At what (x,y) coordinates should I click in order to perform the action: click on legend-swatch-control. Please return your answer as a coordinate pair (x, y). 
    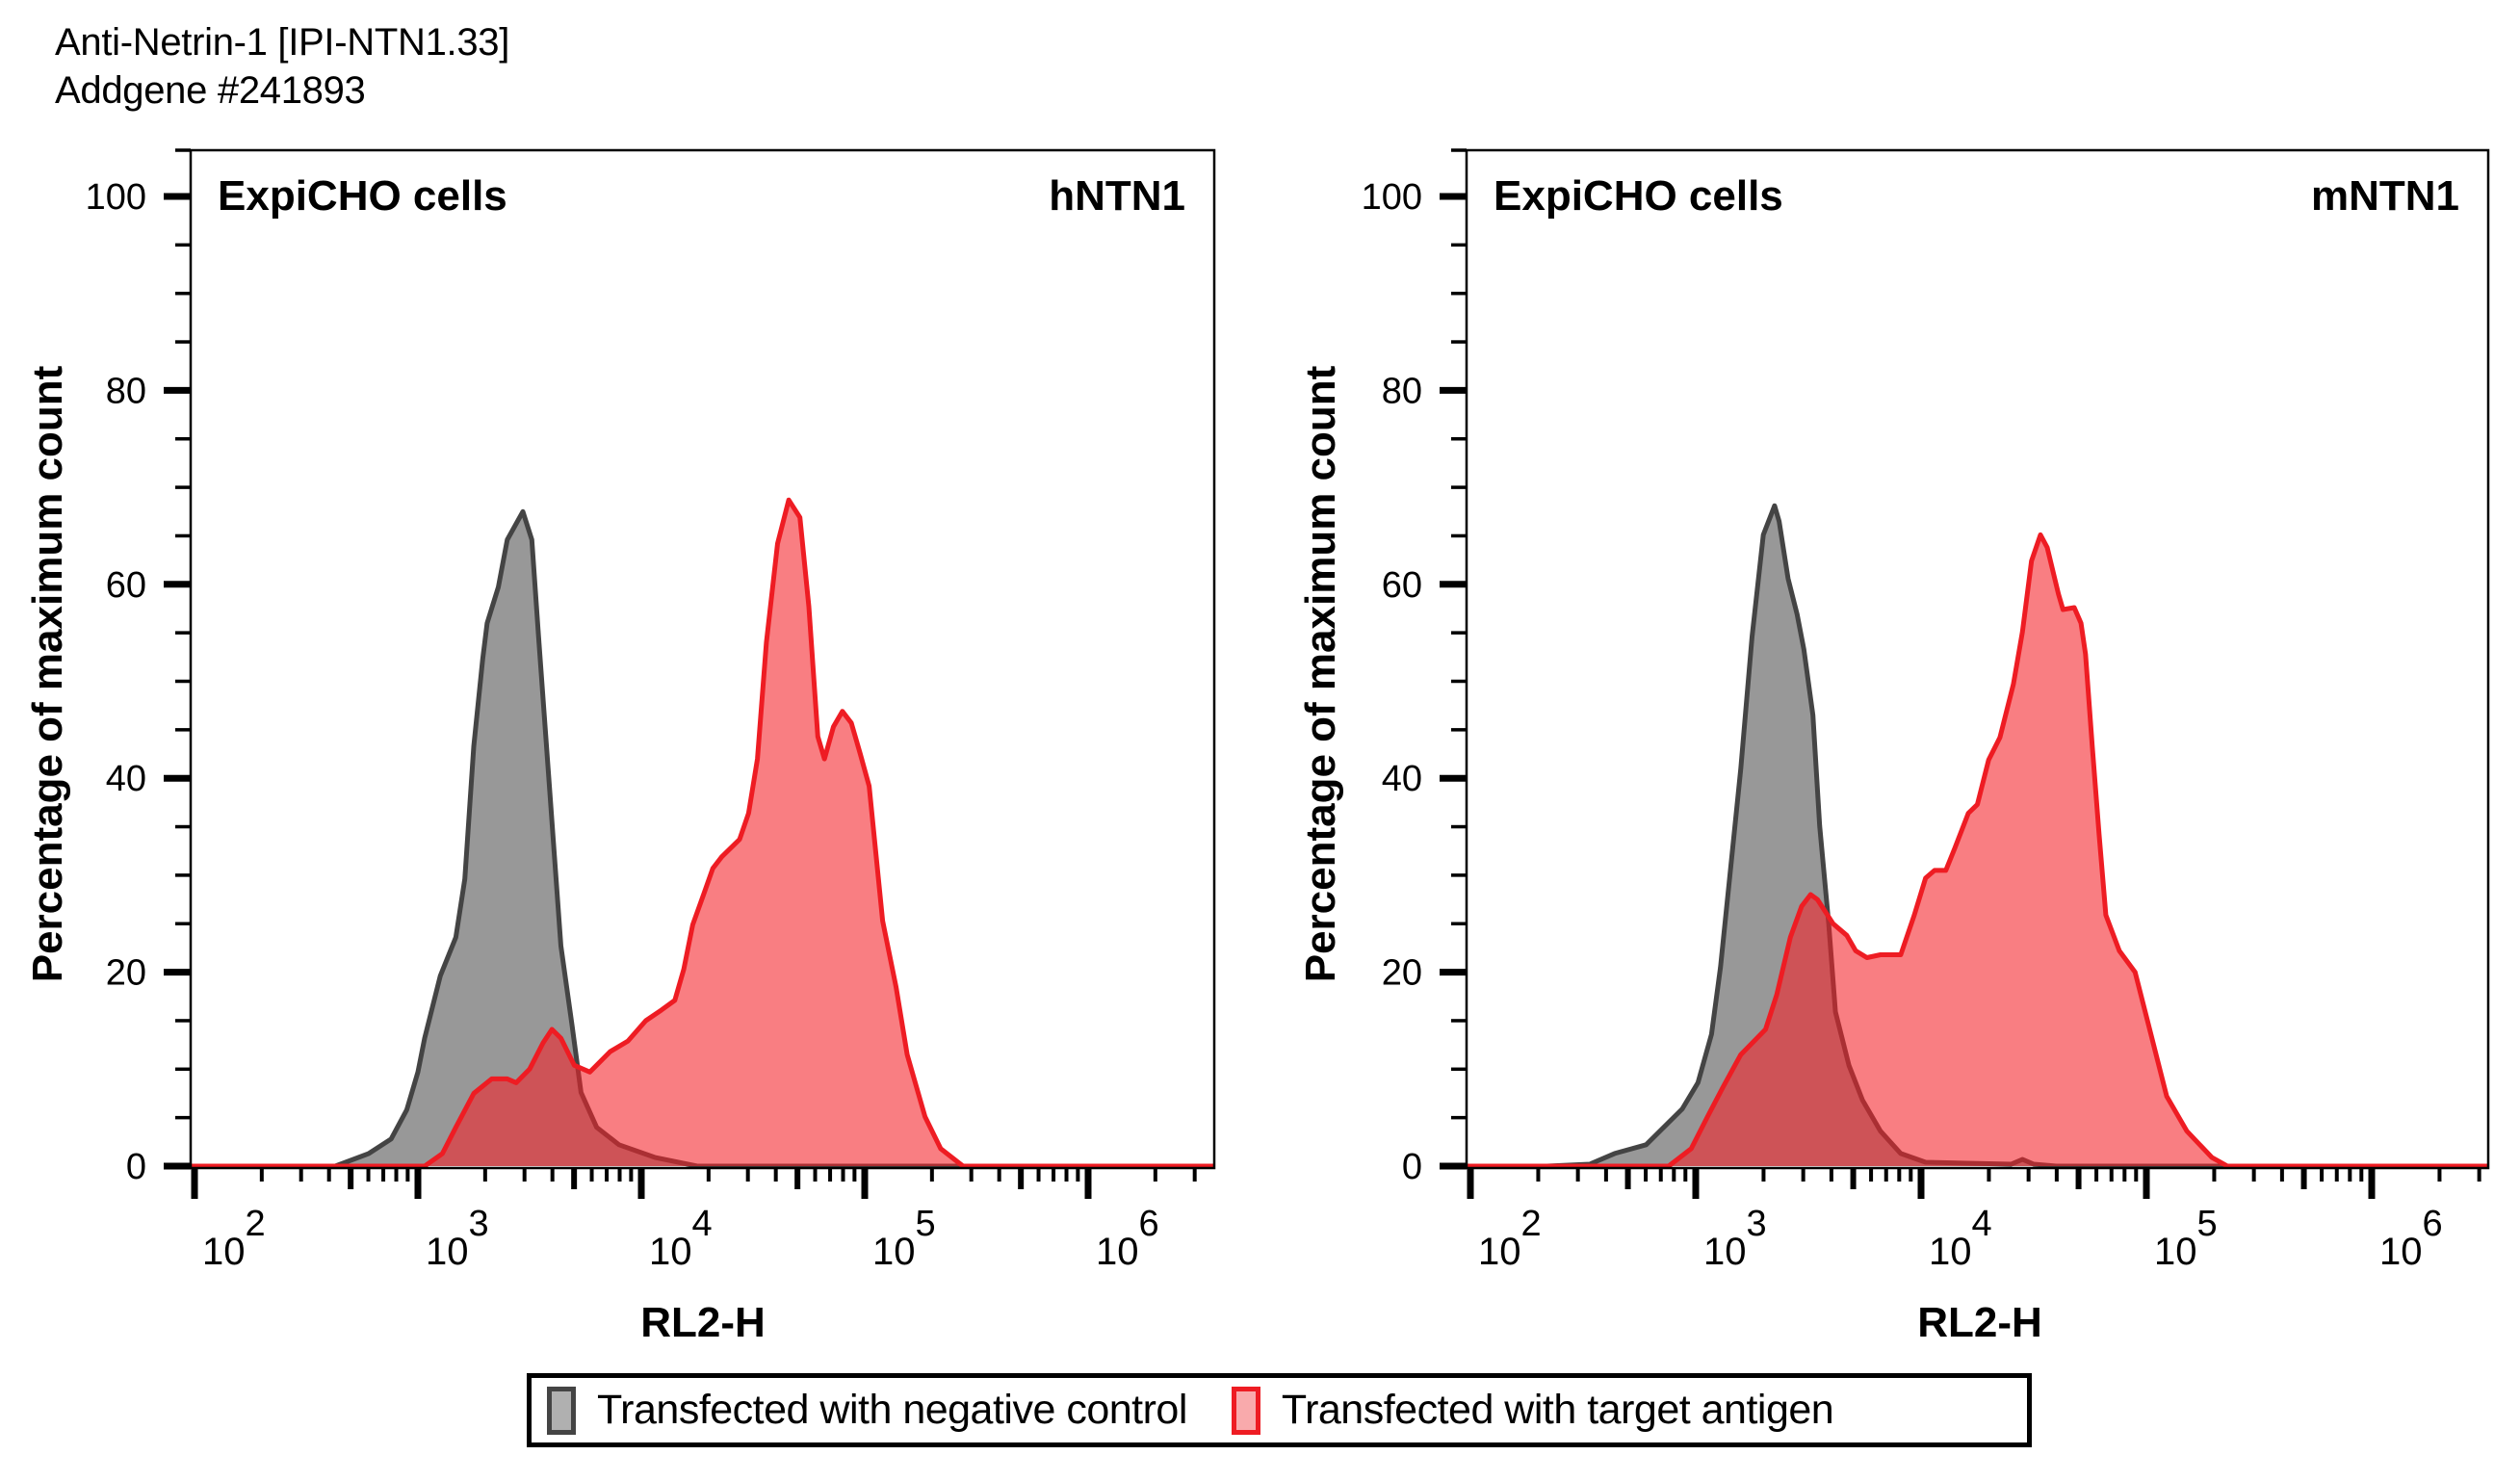
    Looking at the image, I should click on (561, 1410).